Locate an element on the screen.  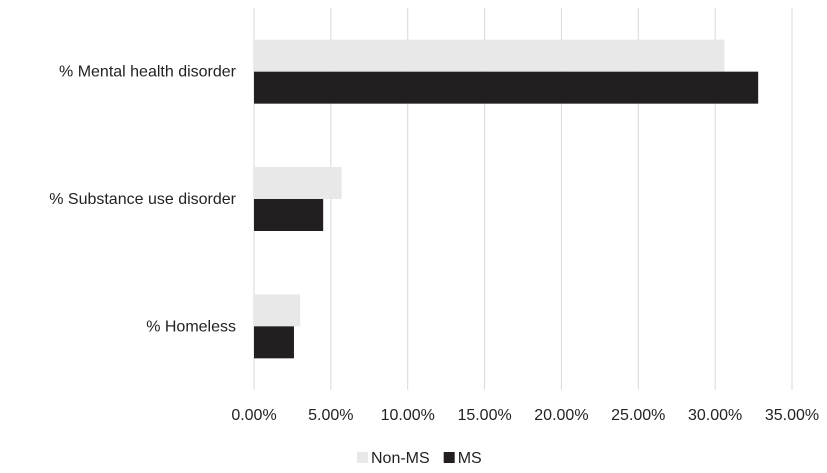
category-label-0: % Mental health disorder is located at coordinates (148, 72).